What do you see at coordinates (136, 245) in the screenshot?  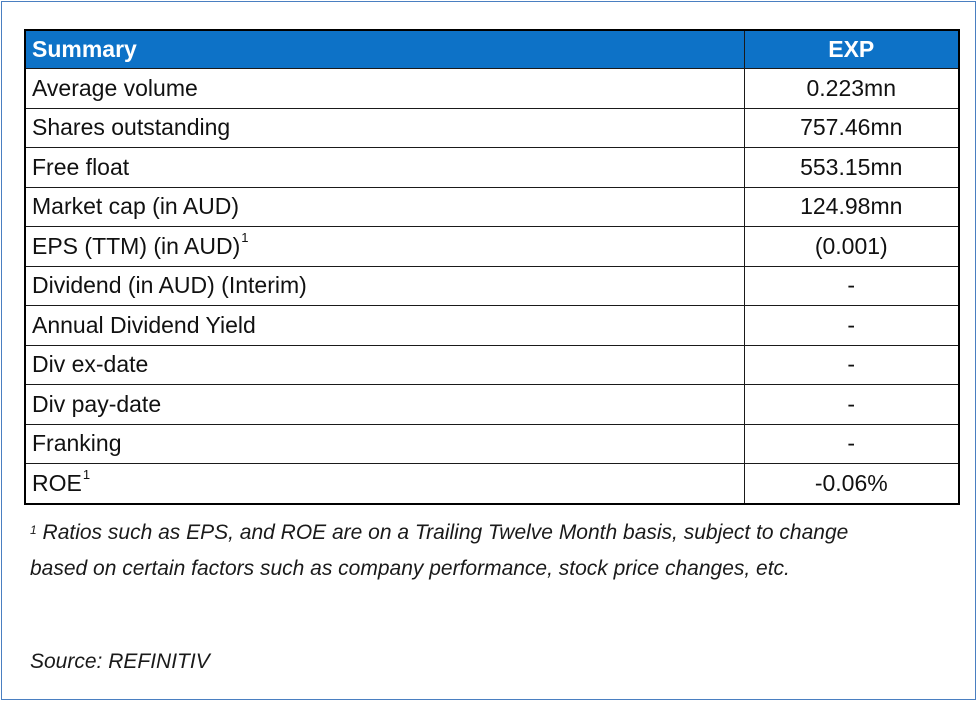 I see `row-label-text: EPS (TTM) (in AUD)` at bounding box center [136, 245].